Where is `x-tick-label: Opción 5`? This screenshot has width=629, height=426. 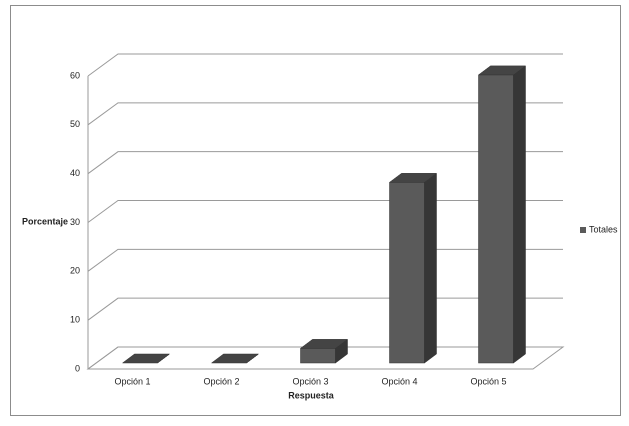
x-tick-label: Opción 5 is located at coordinates (488, 381).